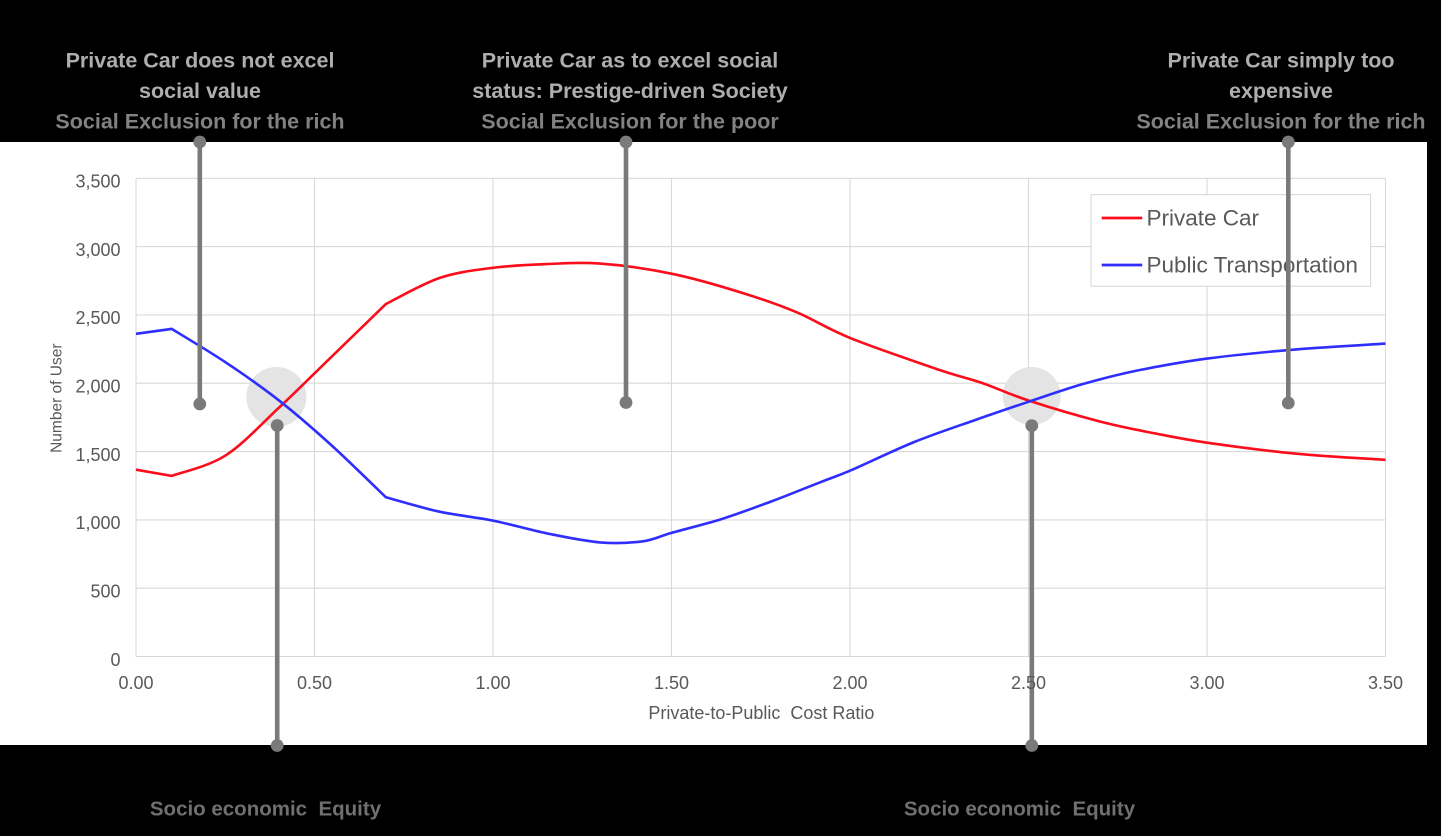  What do you see at coordinates (1206, 683) in the screenshot?
I see `svg-text: 3.00` at bounding box center [1206, 683].